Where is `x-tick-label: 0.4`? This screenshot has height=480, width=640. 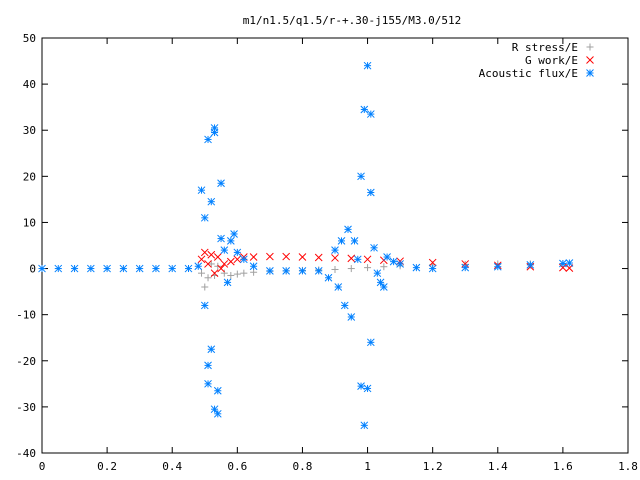 x-tick-label: 0.4 is located at coordinates (172, 466).